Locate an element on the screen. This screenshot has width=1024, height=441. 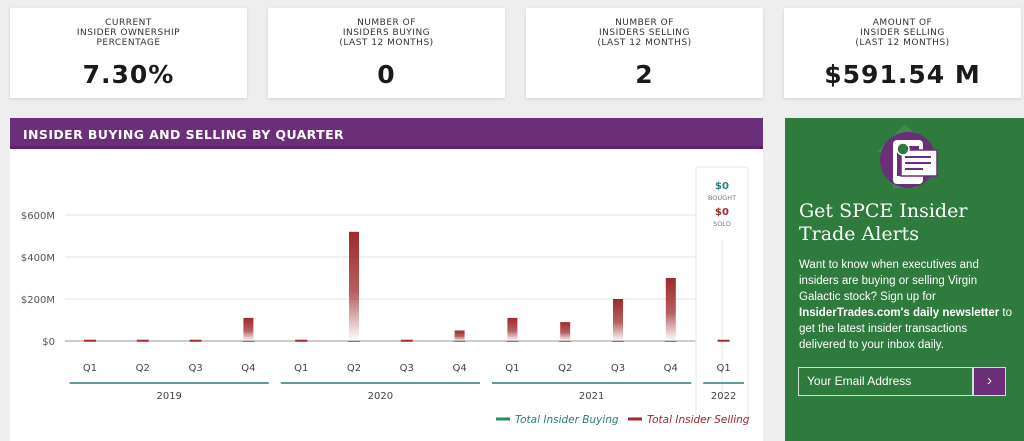
y-tick-label: $200M is located at coordinates (38, 300).